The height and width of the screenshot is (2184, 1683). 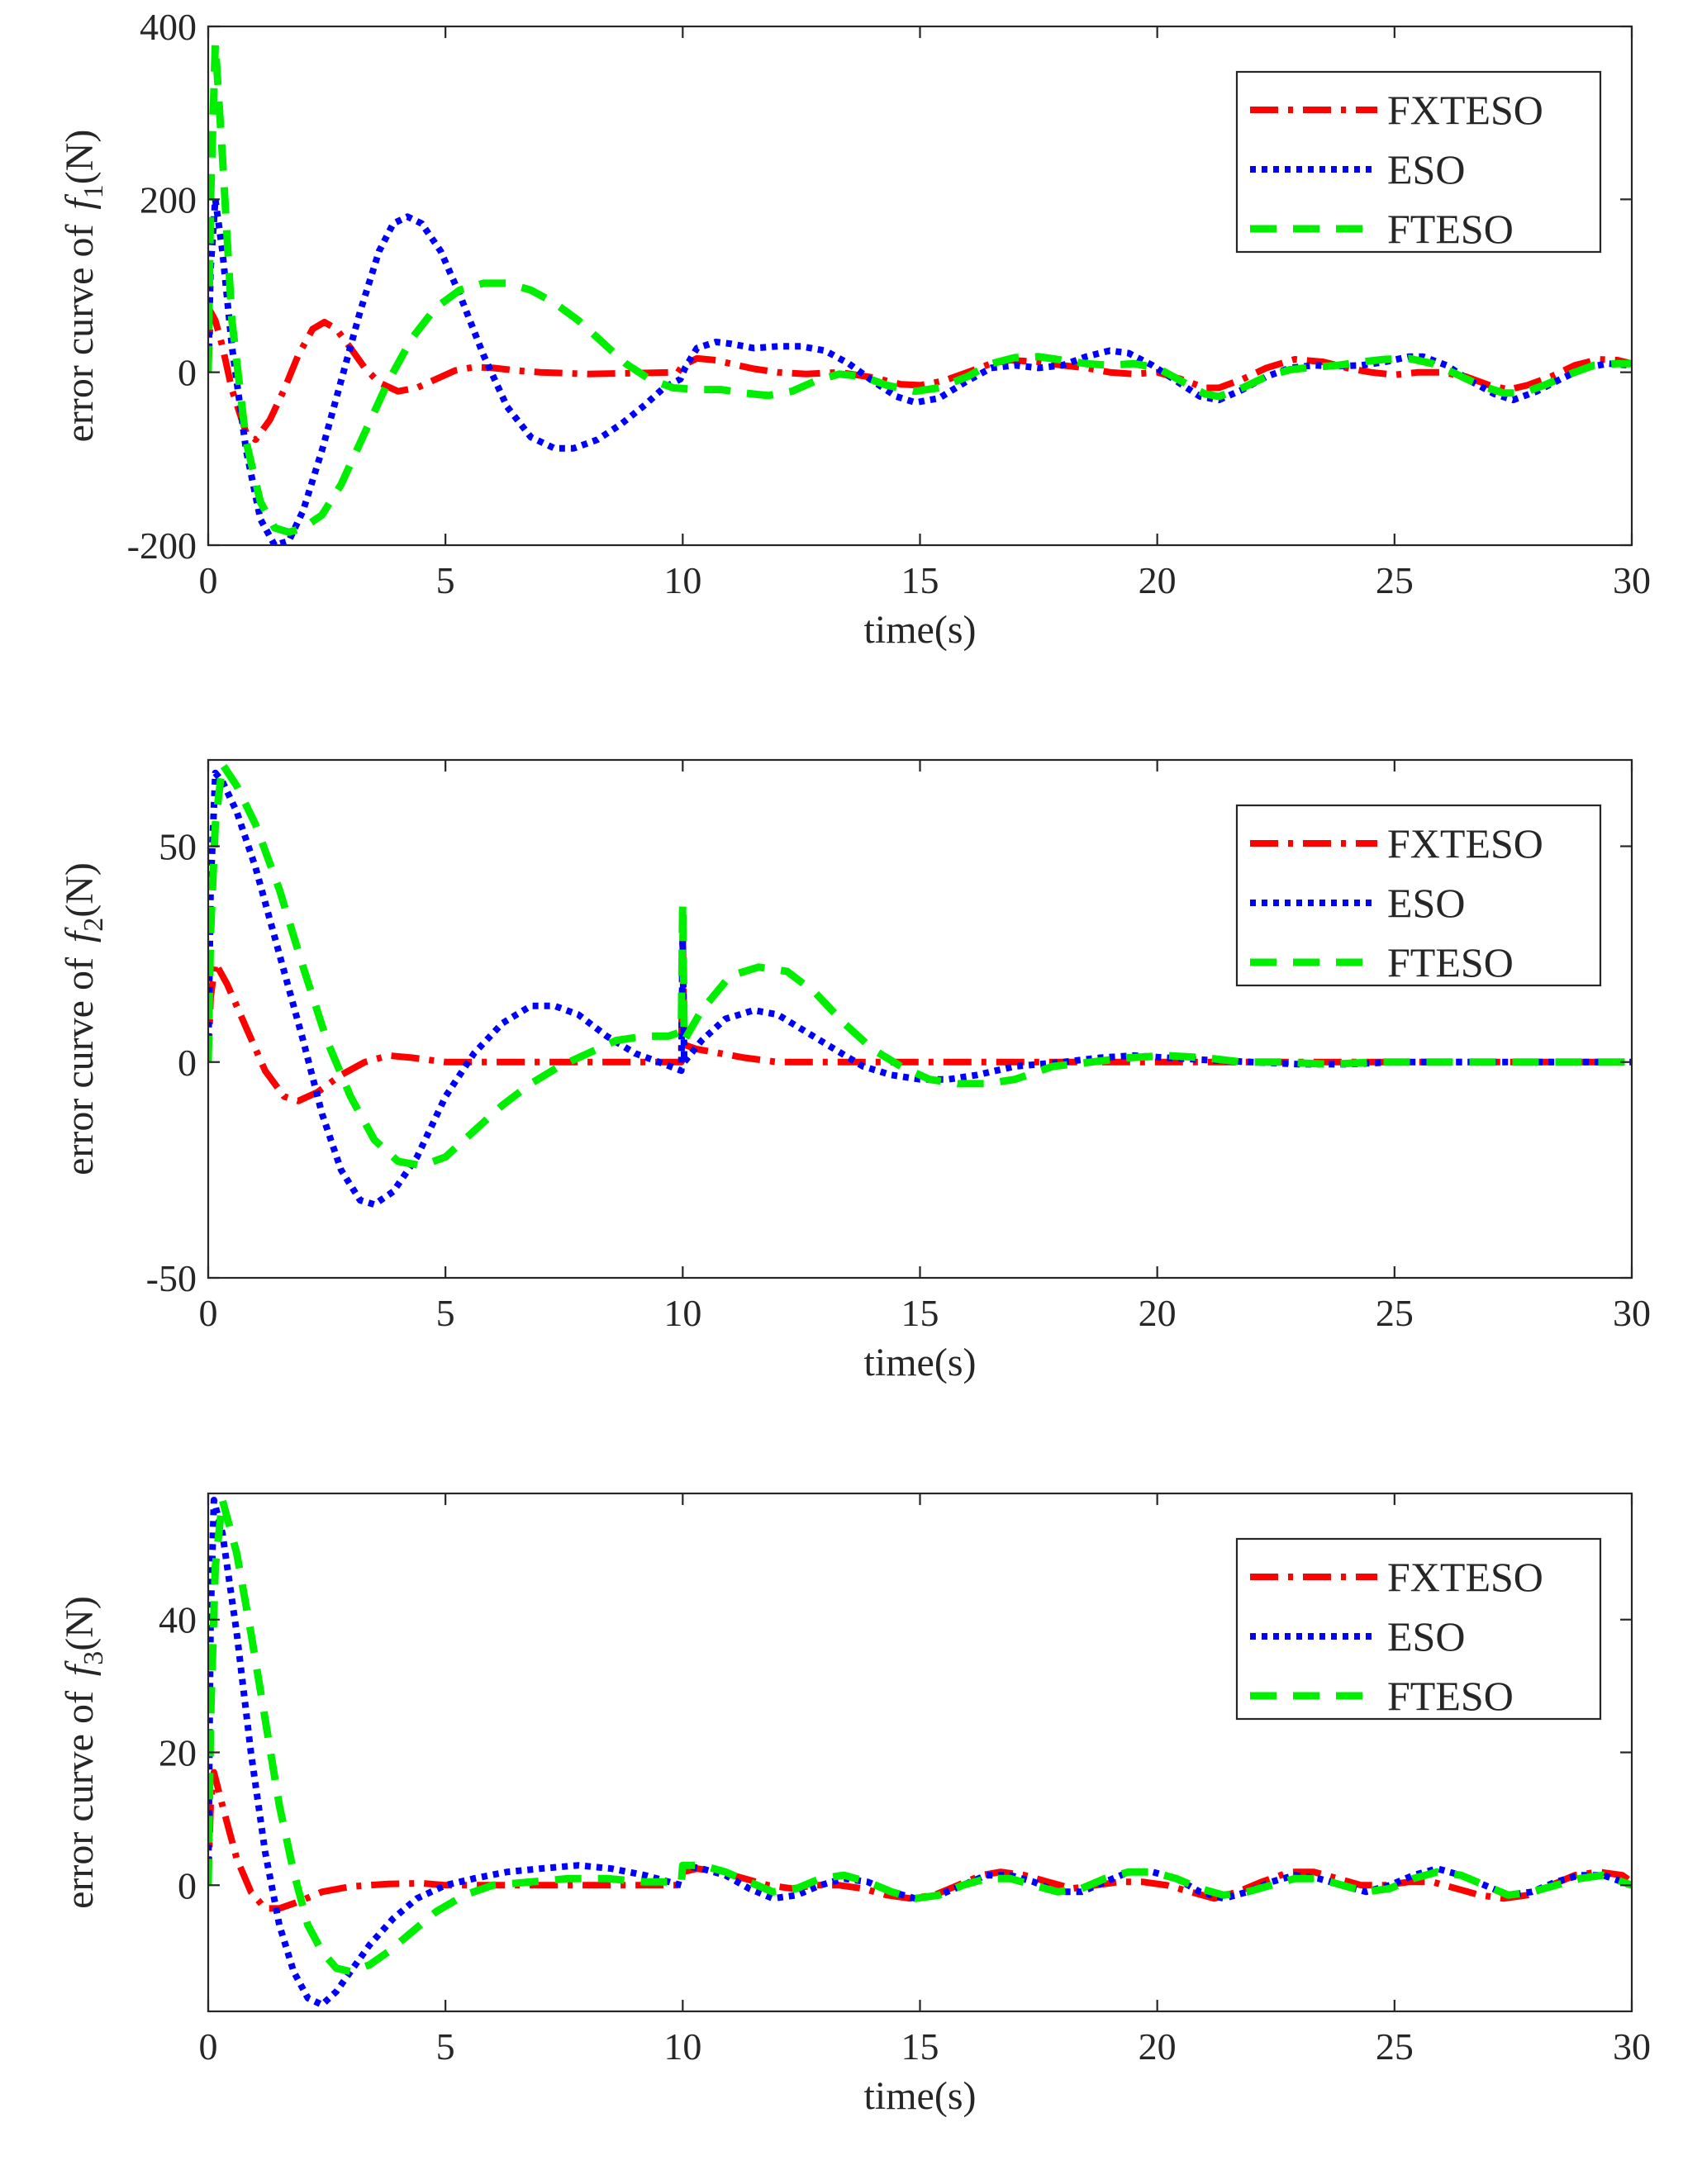 What do you see at coordinates (168, 27) in the screenshot?
I see `y-tick-label: 400` at bounding box center [168, 27].